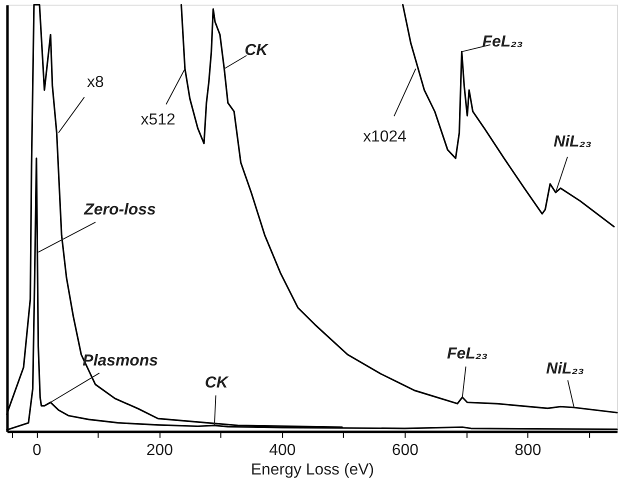  What do you see at coordinates (119, 209) in the screenshot?
I see `annotation: Zero-loss` at bounding box center [119, 209].